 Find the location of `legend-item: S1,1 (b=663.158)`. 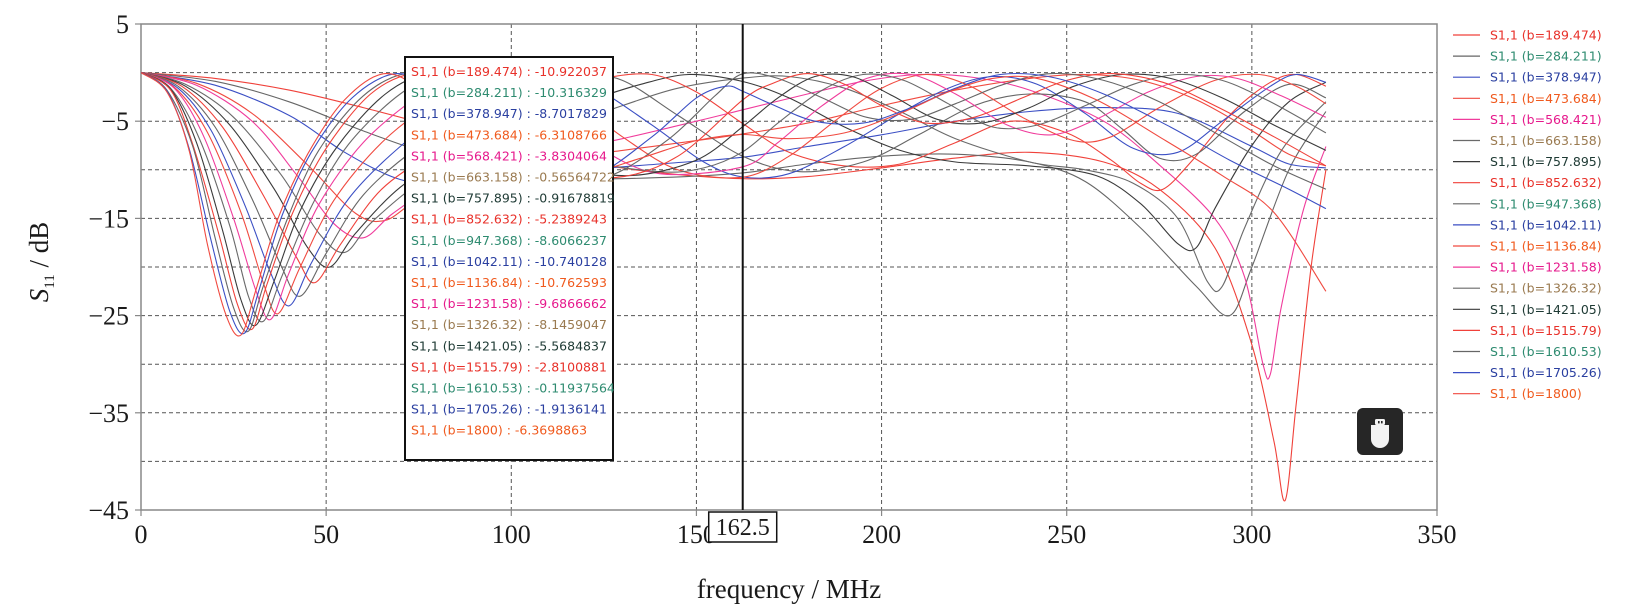

legend-item: S1,1 (b=663.158) is located at coordinates (1527, 140).